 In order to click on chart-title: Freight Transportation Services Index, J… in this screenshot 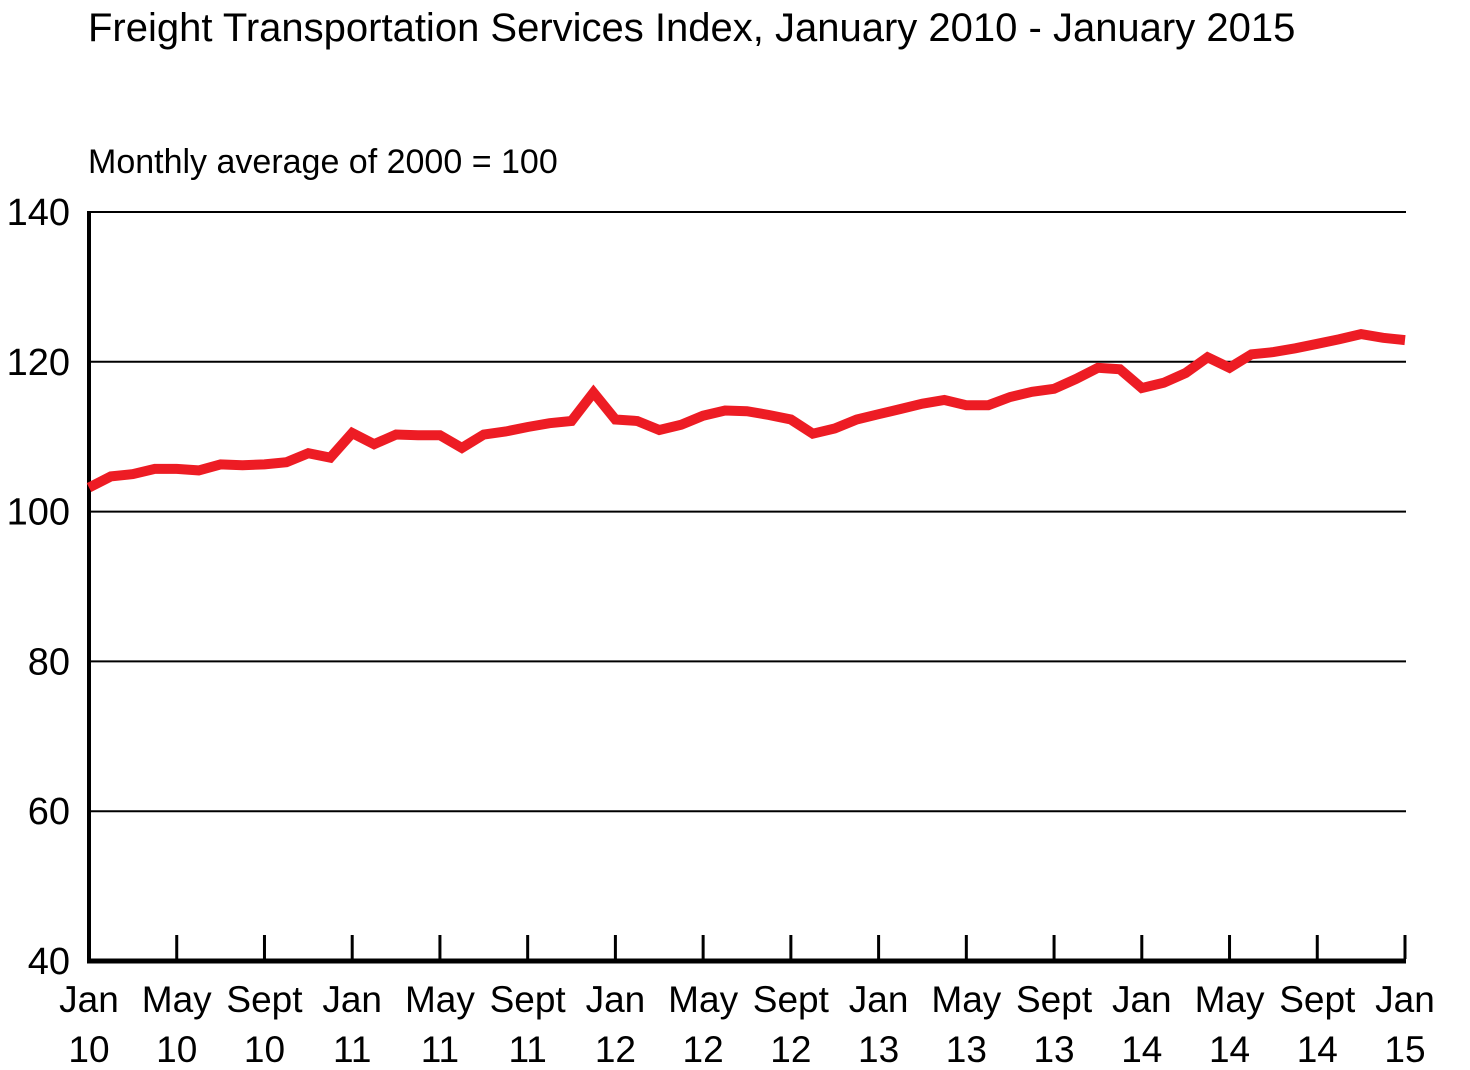, I will do `click(692, 28)`.